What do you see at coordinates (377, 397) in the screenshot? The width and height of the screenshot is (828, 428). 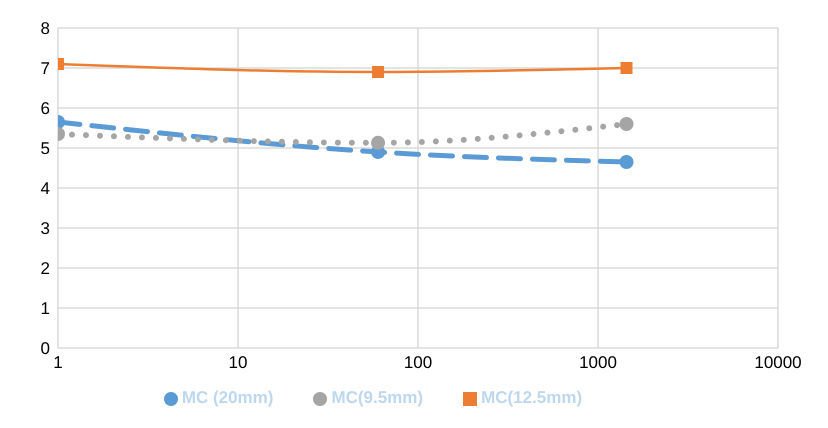 I see `legend-label: MC(9.5mm)` at bounding box center [377, 397].